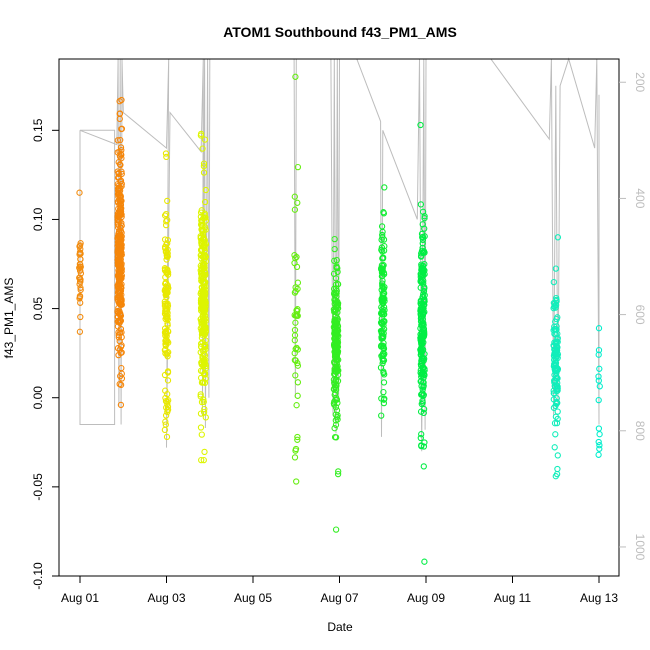  What do you see at coordinates (38, 398) in the screenshot?
I see `y-tick-label: 0.00` at bounding box center [38, 398].